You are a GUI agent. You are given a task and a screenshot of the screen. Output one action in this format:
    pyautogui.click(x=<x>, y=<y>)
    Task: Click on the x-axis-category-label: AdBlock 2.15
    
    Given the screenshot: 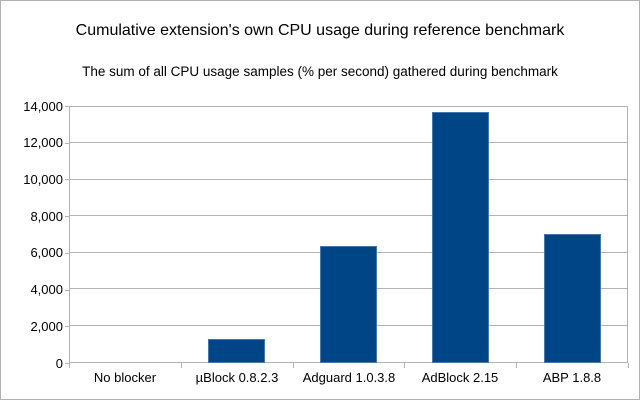 What is the action you would take?
    pyautogui.click(x=460, y=377)
    